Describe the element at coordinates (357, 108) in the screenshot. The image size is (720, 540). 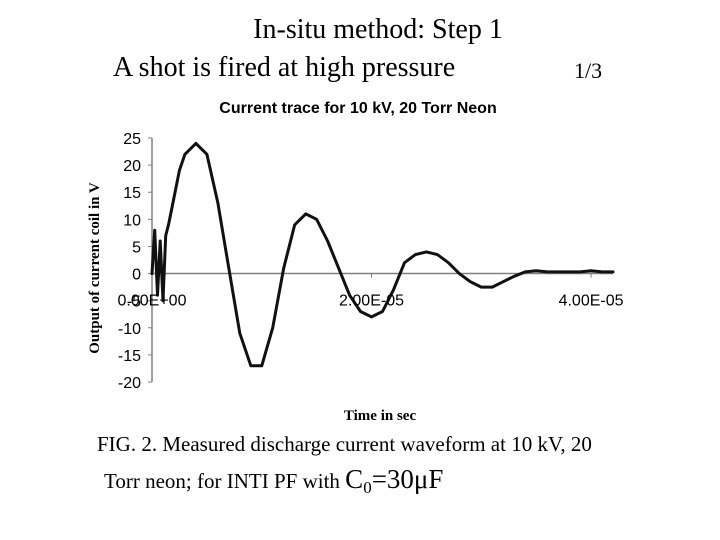
I see `chart-title: Current trace for 10 kV, 20 Torr Neon` at that location.